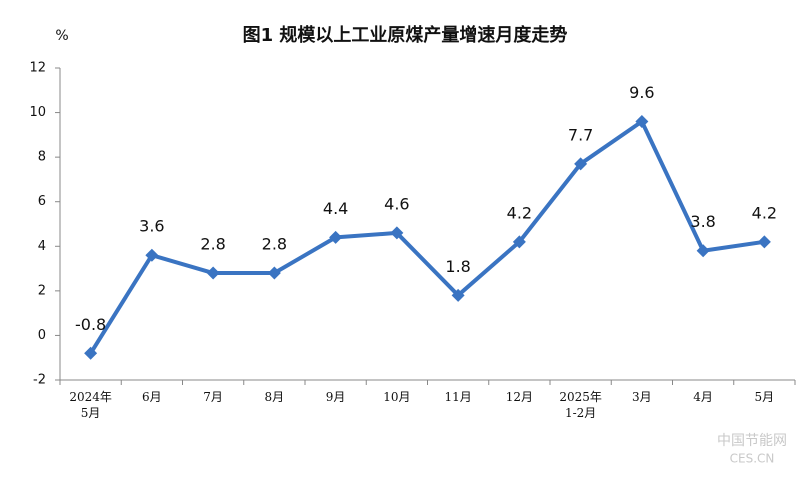  Describe the element at coordinates (275, 397) in the screenshot. I see `x-tick-label: 8月` at that location.